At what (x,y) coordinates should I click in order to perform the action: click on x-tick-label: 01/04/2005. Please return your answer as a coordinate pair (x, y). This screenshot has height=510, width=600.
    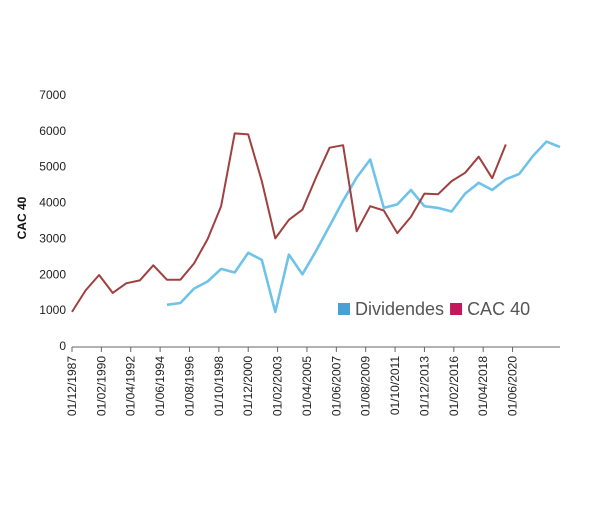
    Looking at the image, I should click on (307, 386).